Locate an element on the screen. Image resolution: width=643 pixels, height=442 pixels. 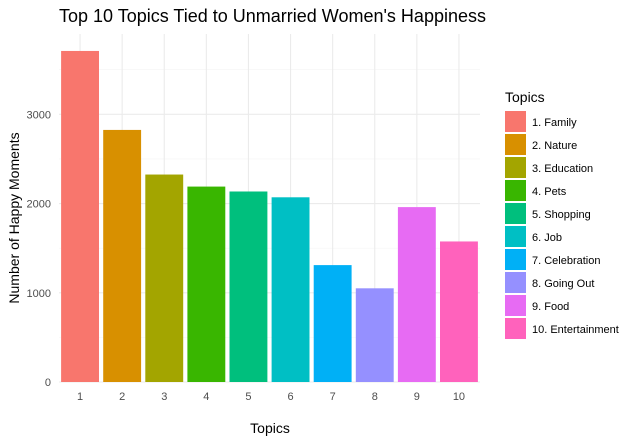
x-tick-label: 9 is located at coordinates (417, 397).